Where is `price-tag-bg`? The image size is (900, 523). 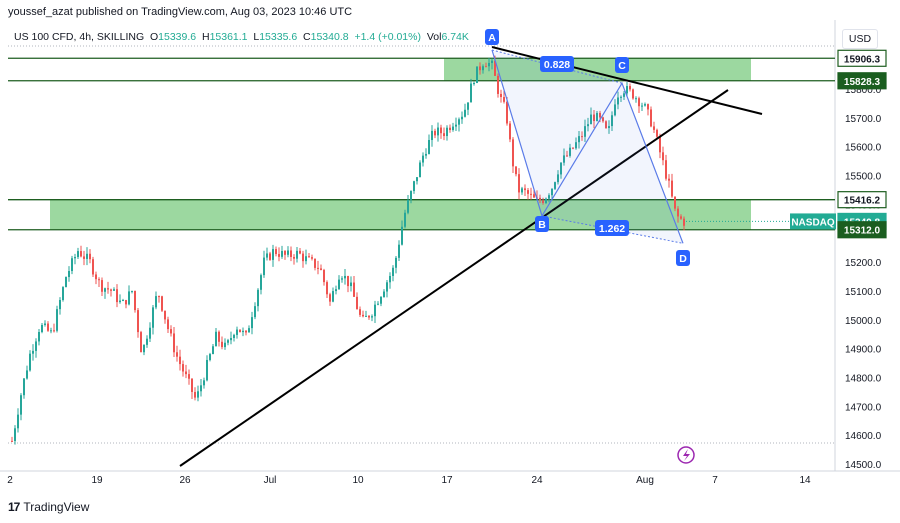
price-tag-bg is located at coordinates (862, 58).